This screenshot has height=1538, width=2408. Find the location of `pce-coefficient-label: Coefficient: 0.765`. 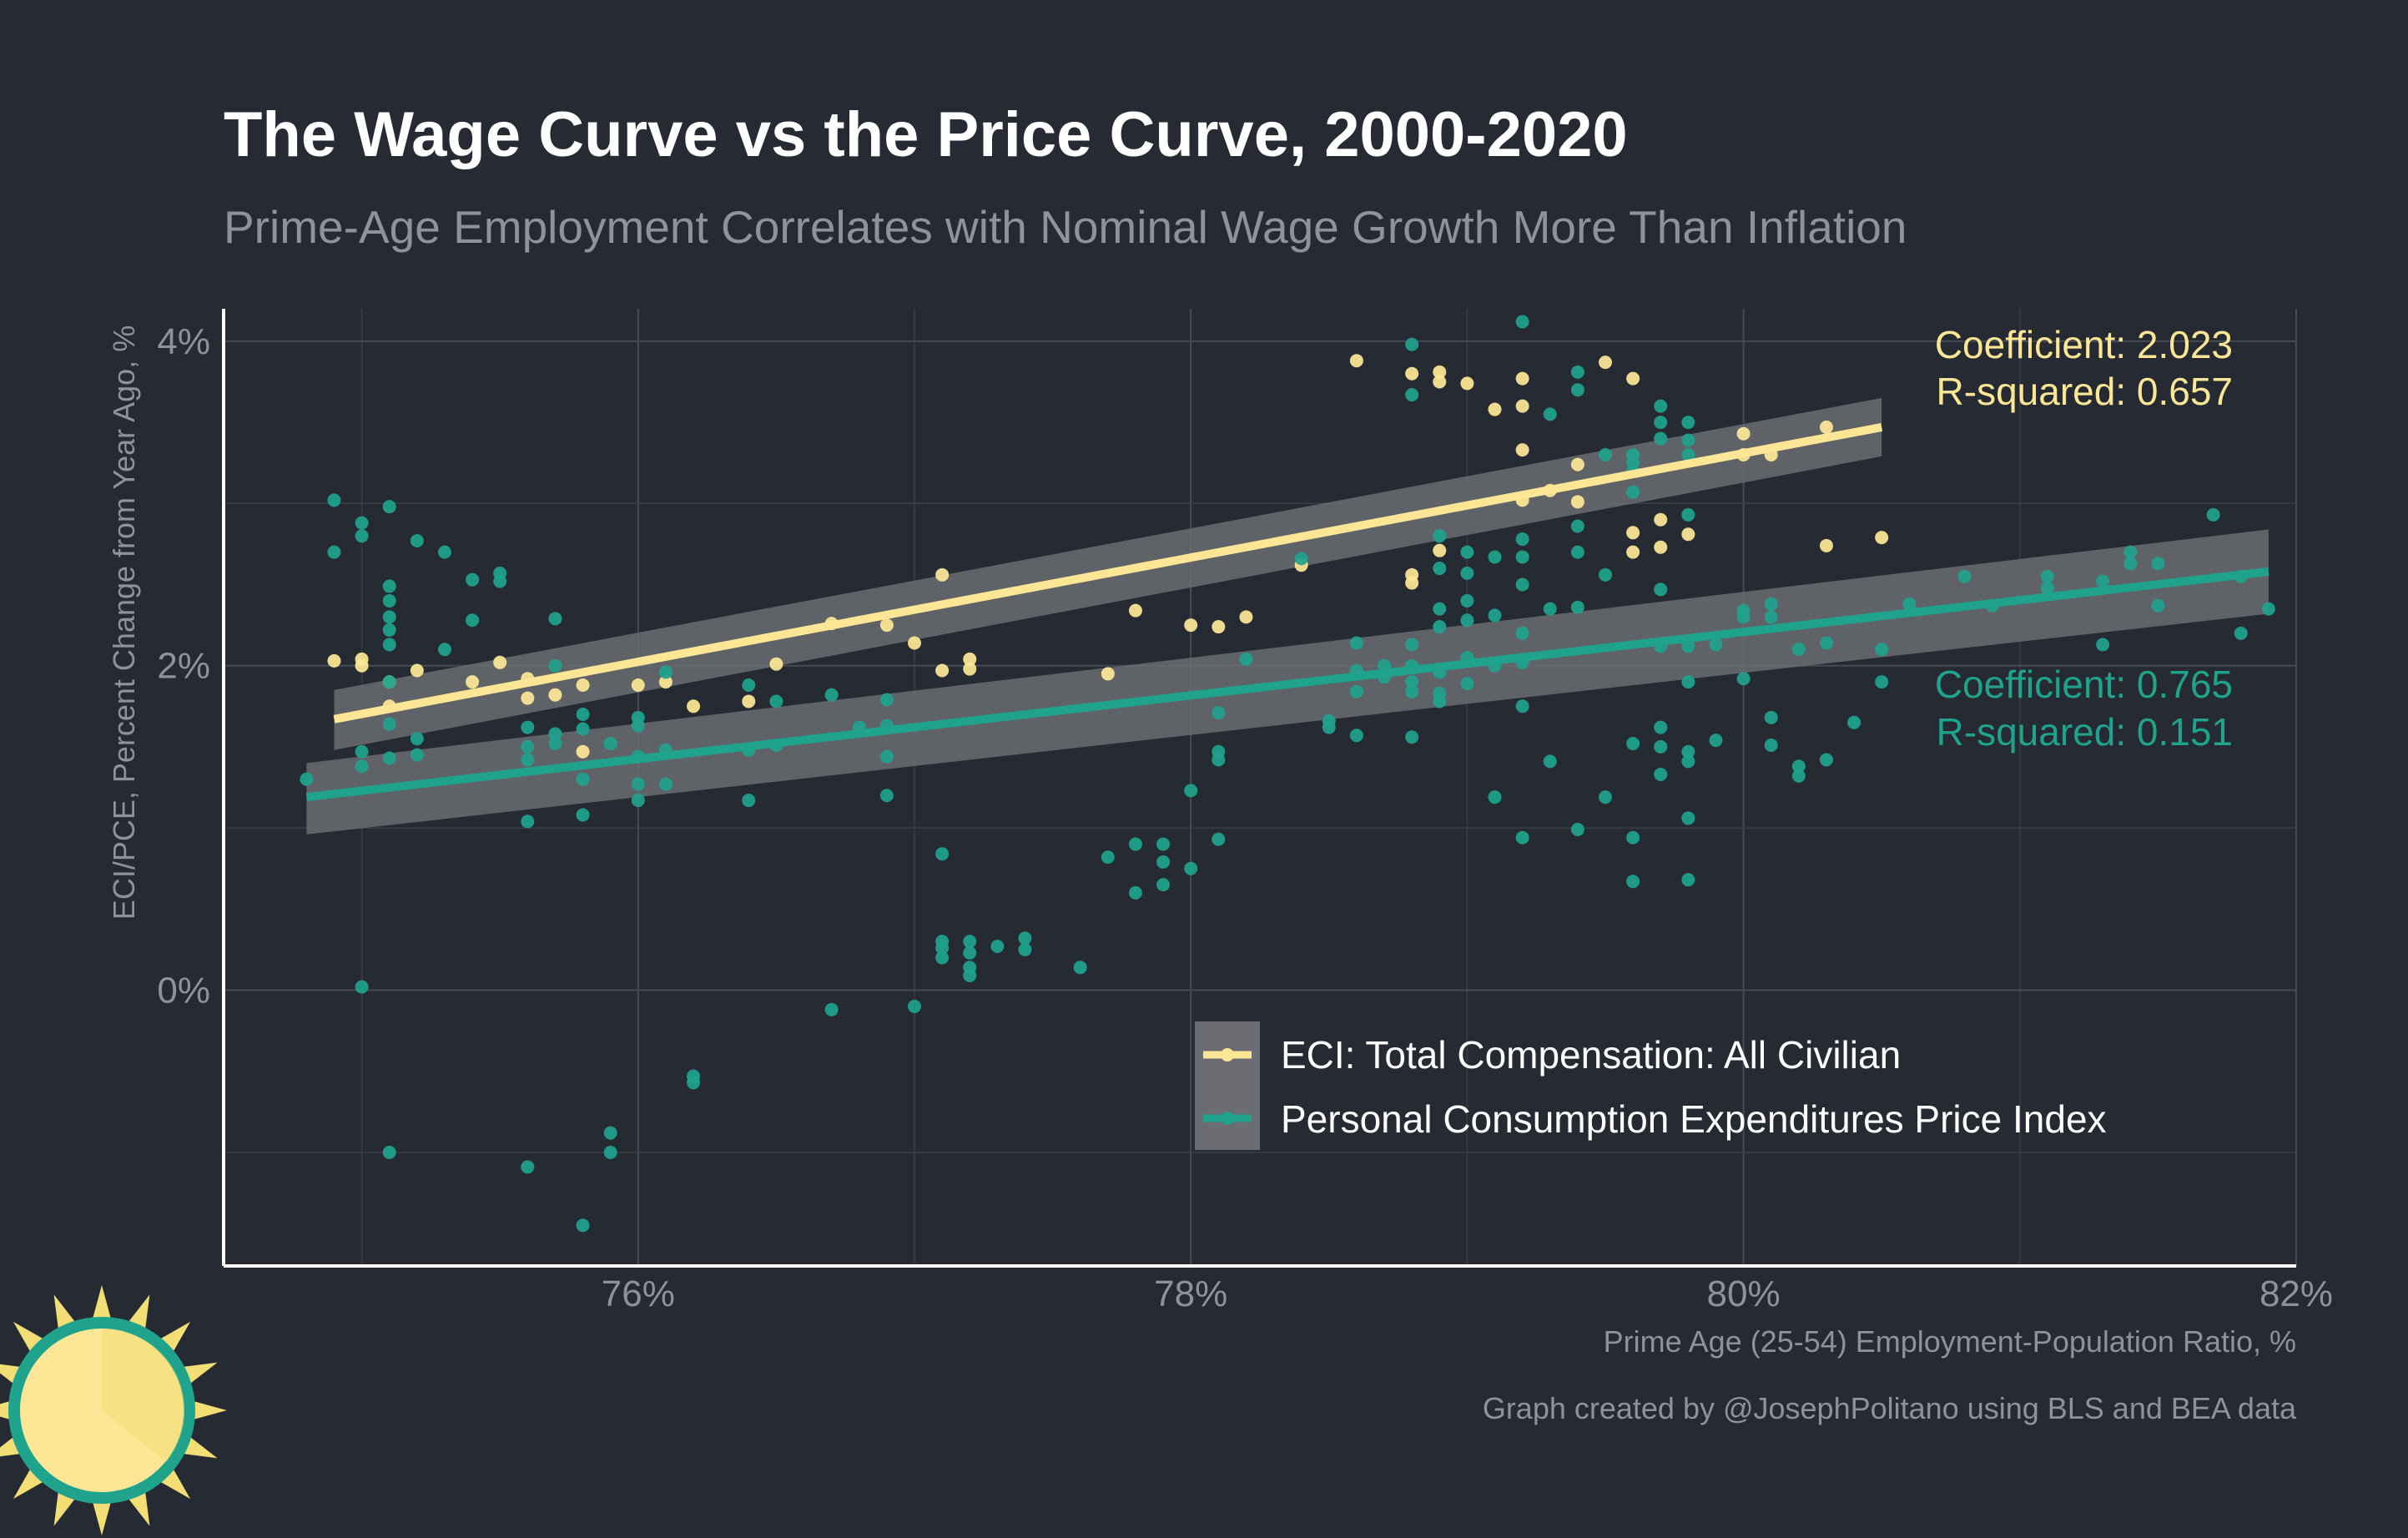

pce-coefficient-label: Coefficient: 0.765 is located at coordinates (2084, 684).